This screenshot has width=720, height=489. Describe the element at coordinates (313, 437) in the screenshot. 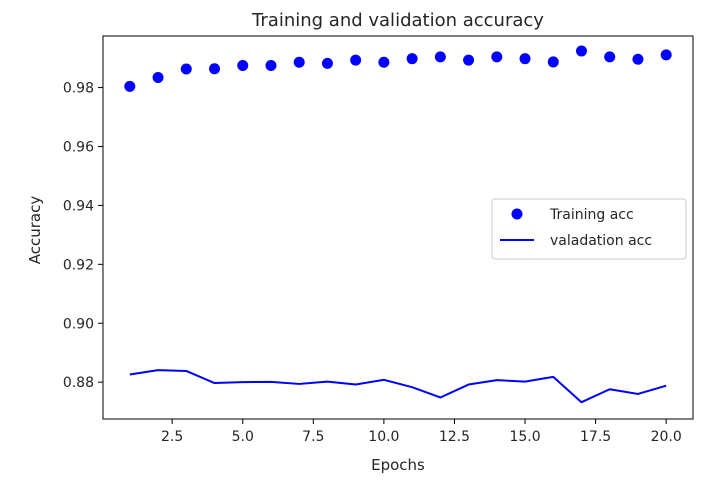

I see `x-tick-label: 7.5` at that location.